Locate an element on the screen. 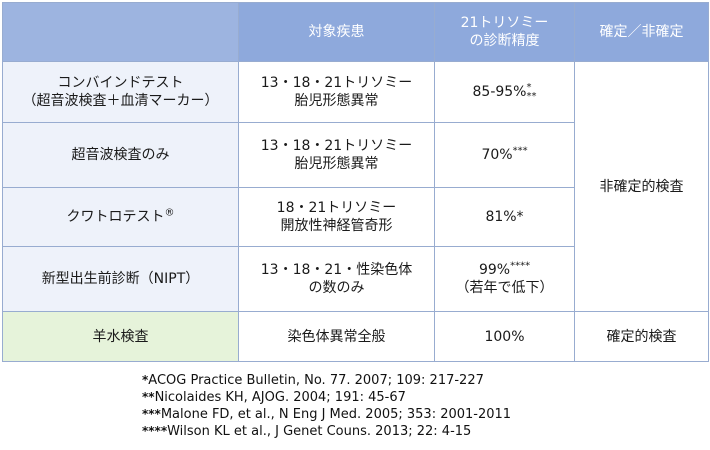 The image size is (710, 450). target-disease-line2: の数のみ is located at coordinates (336, 288).